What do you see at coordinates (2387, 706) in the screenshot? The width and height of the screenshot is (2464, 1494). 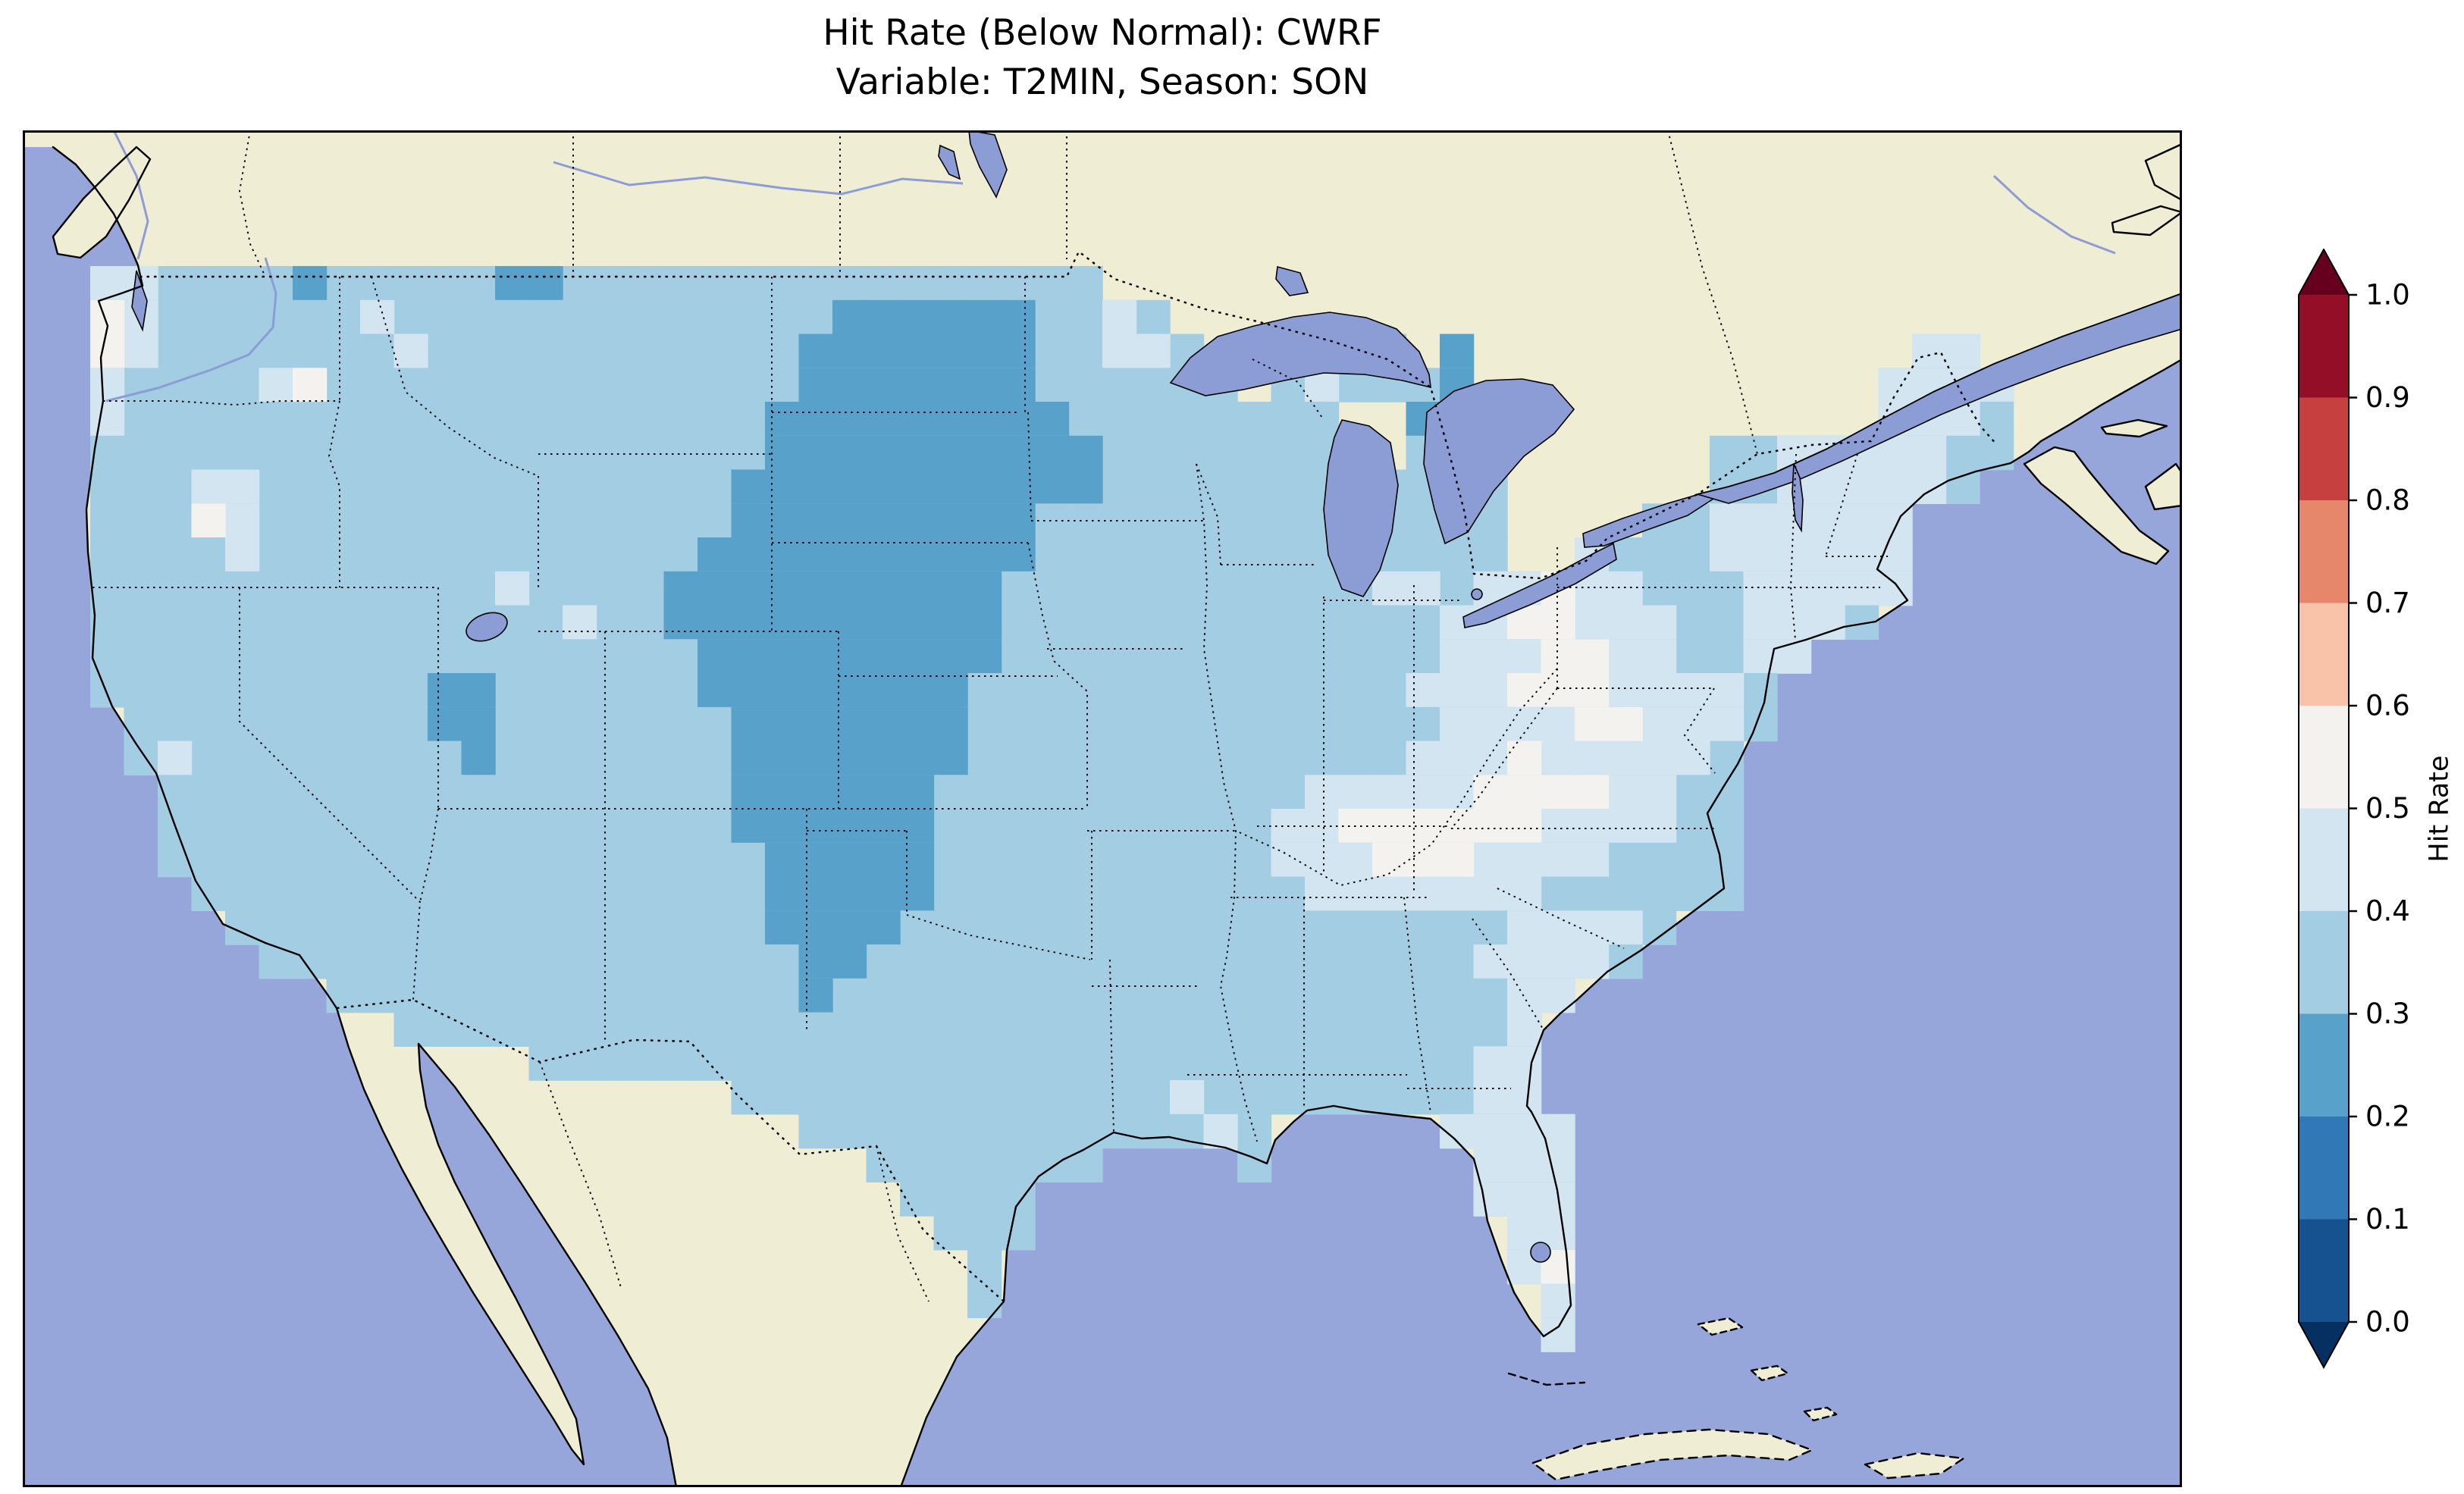 I see `colorbar-tick-label: 0.6` at bounding box center [2387, 706].